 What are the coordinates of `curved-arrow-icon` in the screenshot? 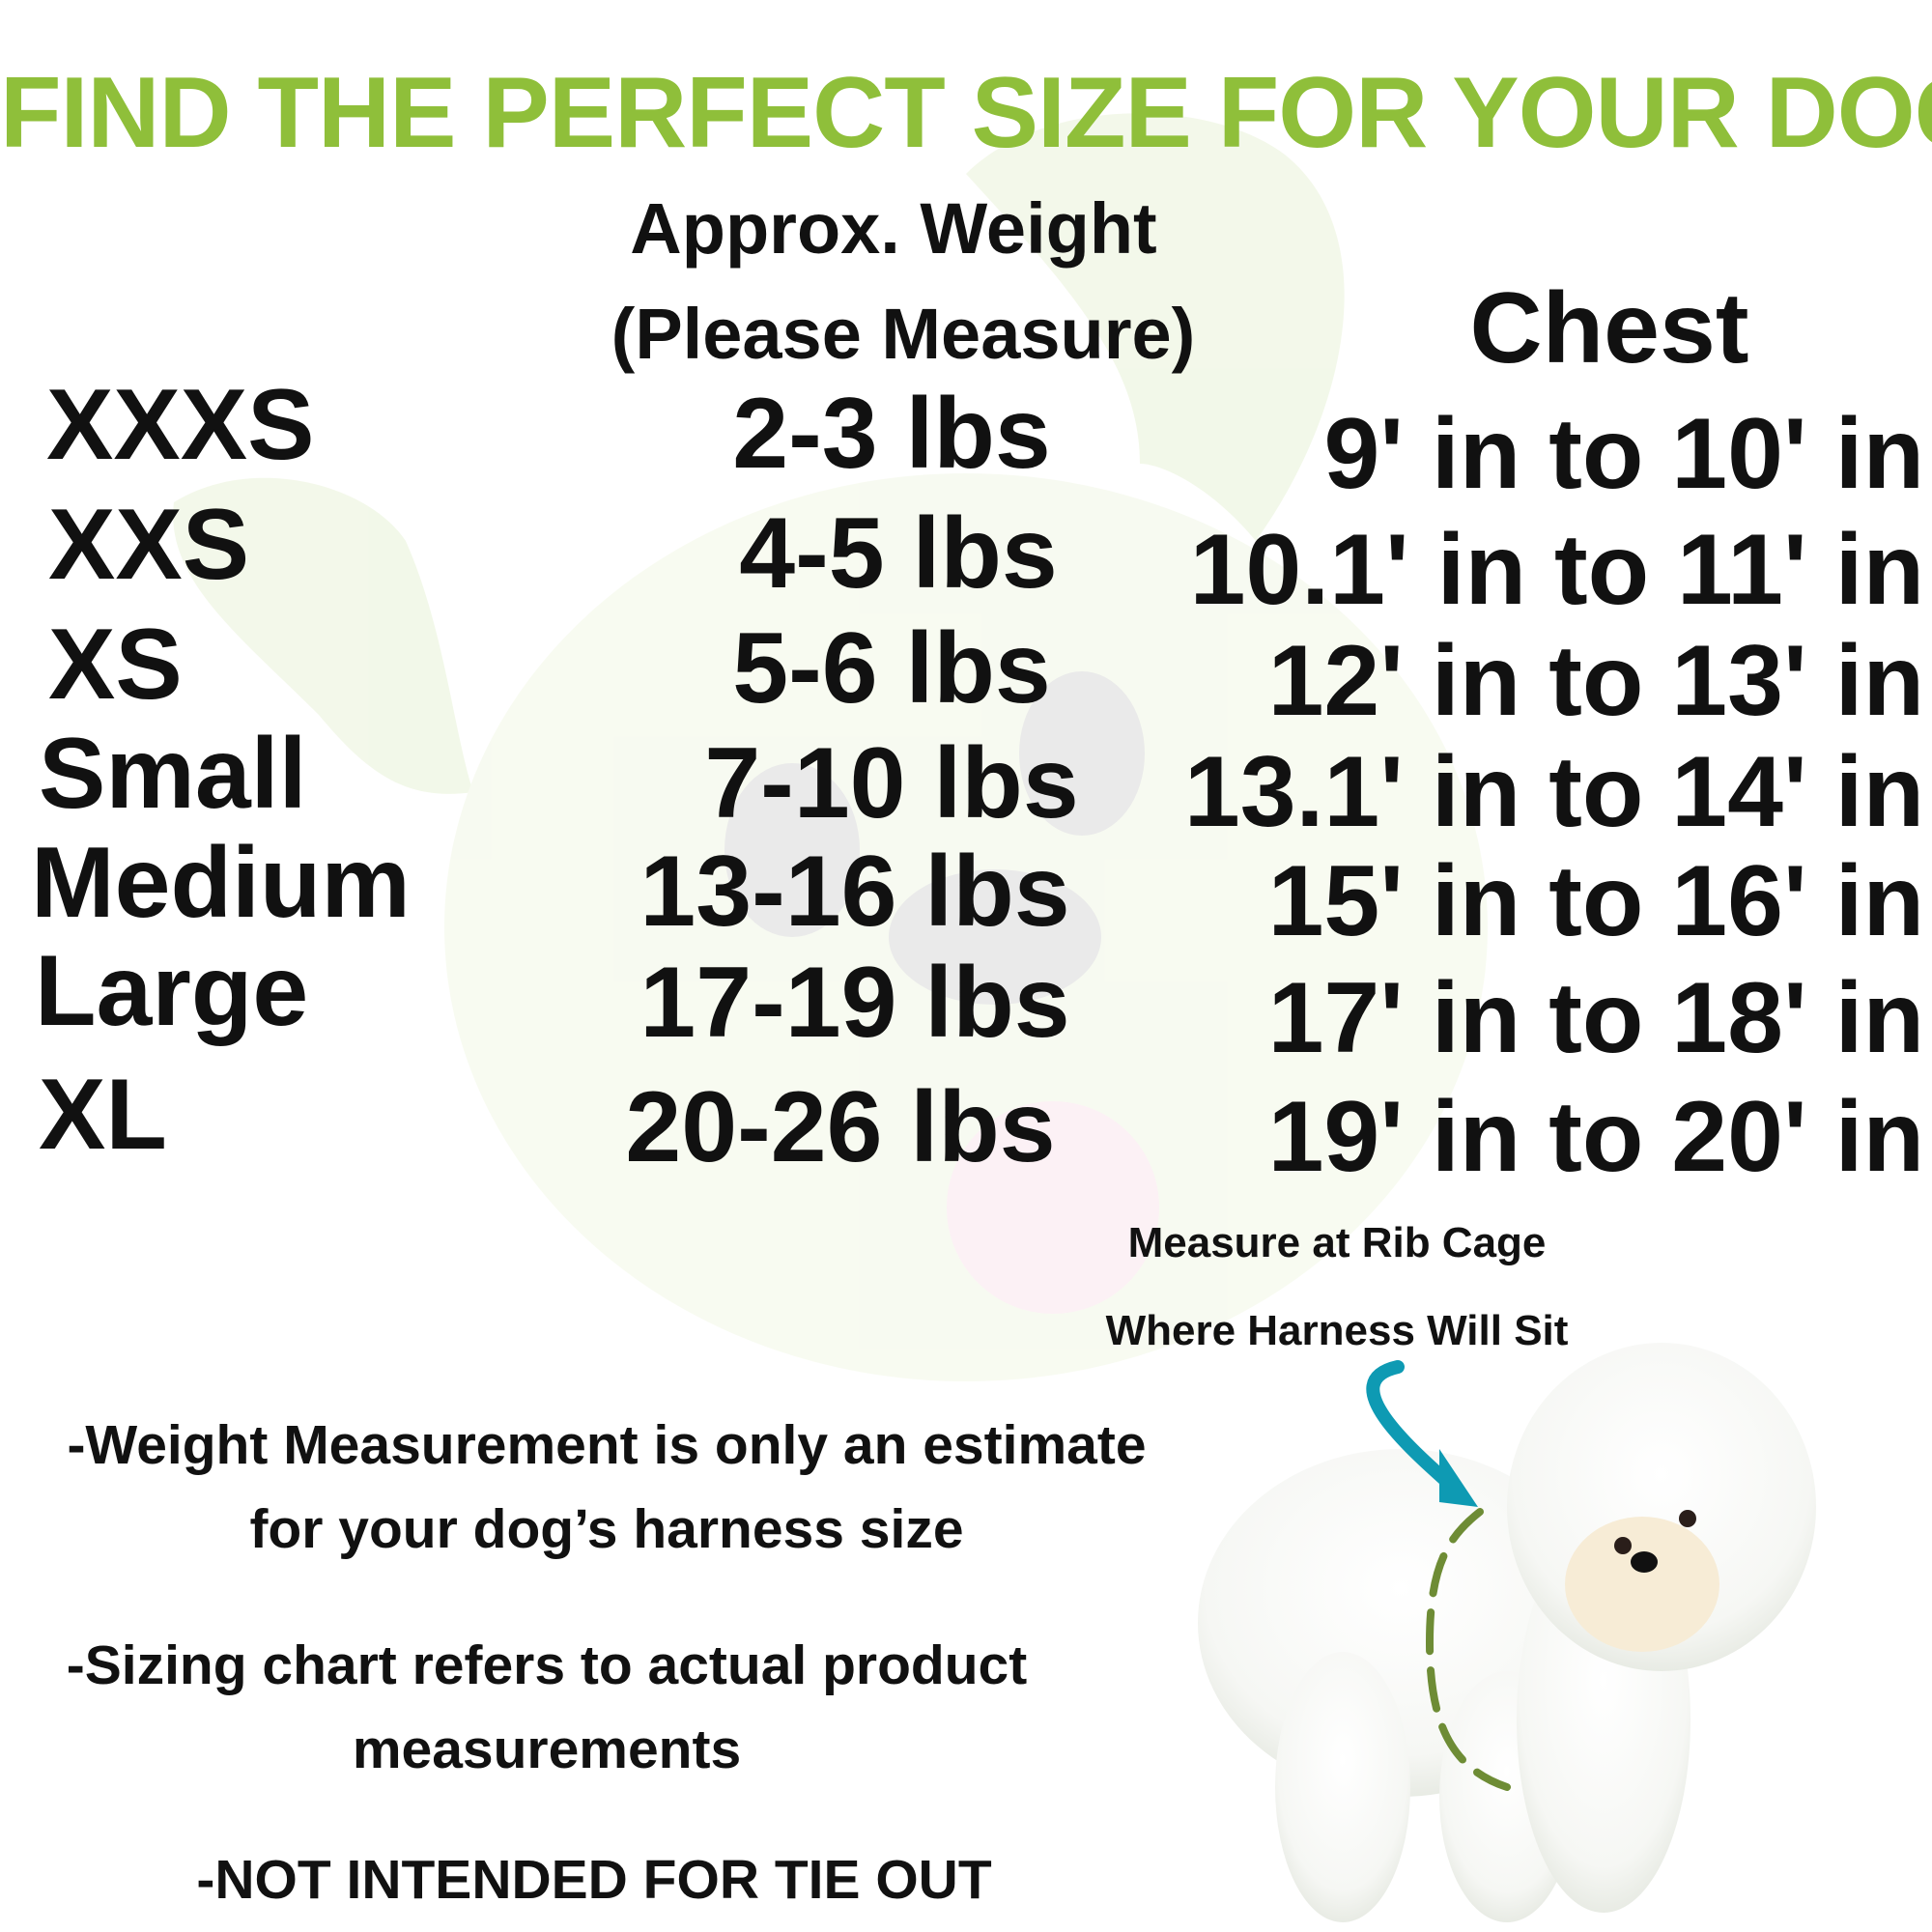 It's located at (1413, 1427).